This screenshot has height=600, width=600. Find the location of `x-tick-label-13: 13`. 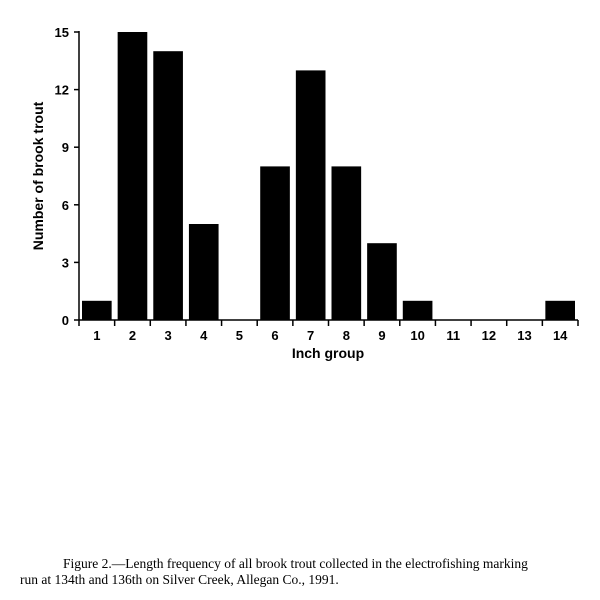

x-tick-label-13: 13 is located at coordinates (524, 335).